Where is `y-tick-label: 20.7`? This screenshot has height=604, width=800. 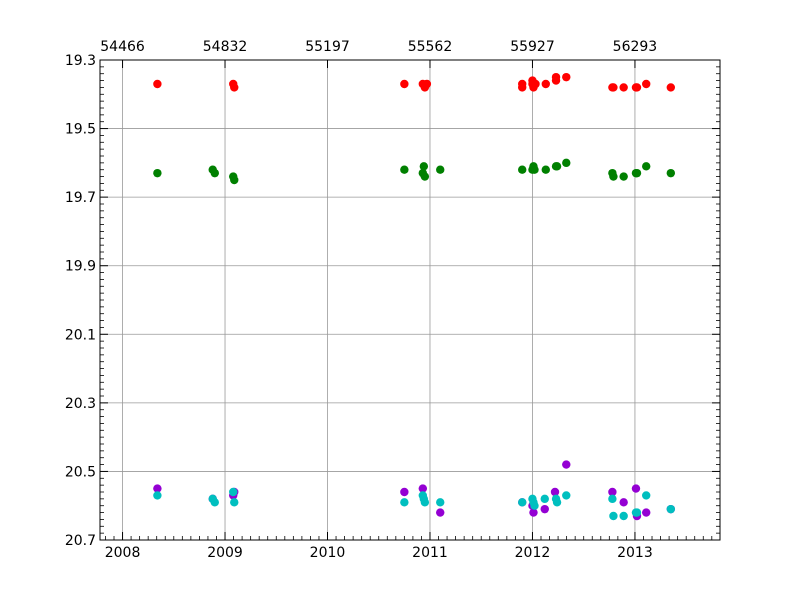 y-tick-label: 20.7 is located at coordinates (80, 541).